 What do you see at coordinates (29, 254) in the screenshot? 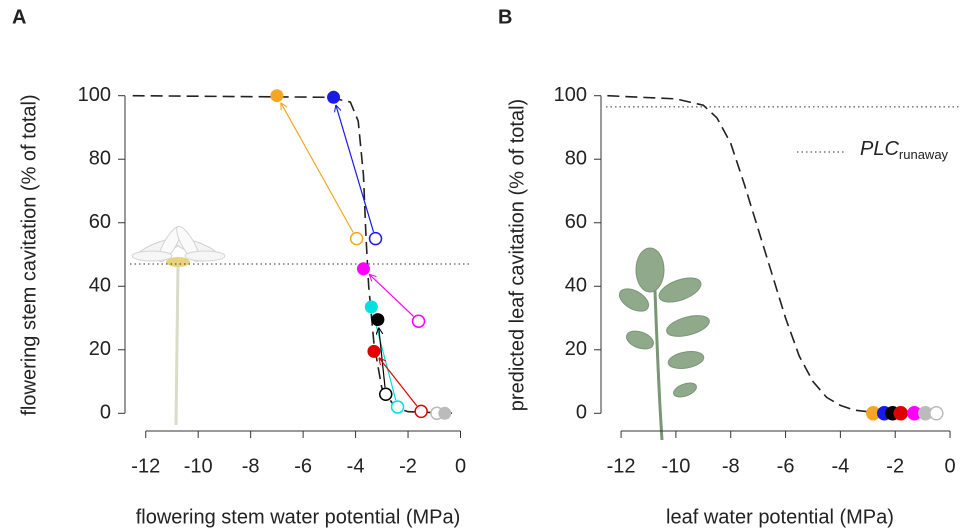
I see `y-axis-label: flowering stem cavitation (% of total)` at bounding box center [29, 254].